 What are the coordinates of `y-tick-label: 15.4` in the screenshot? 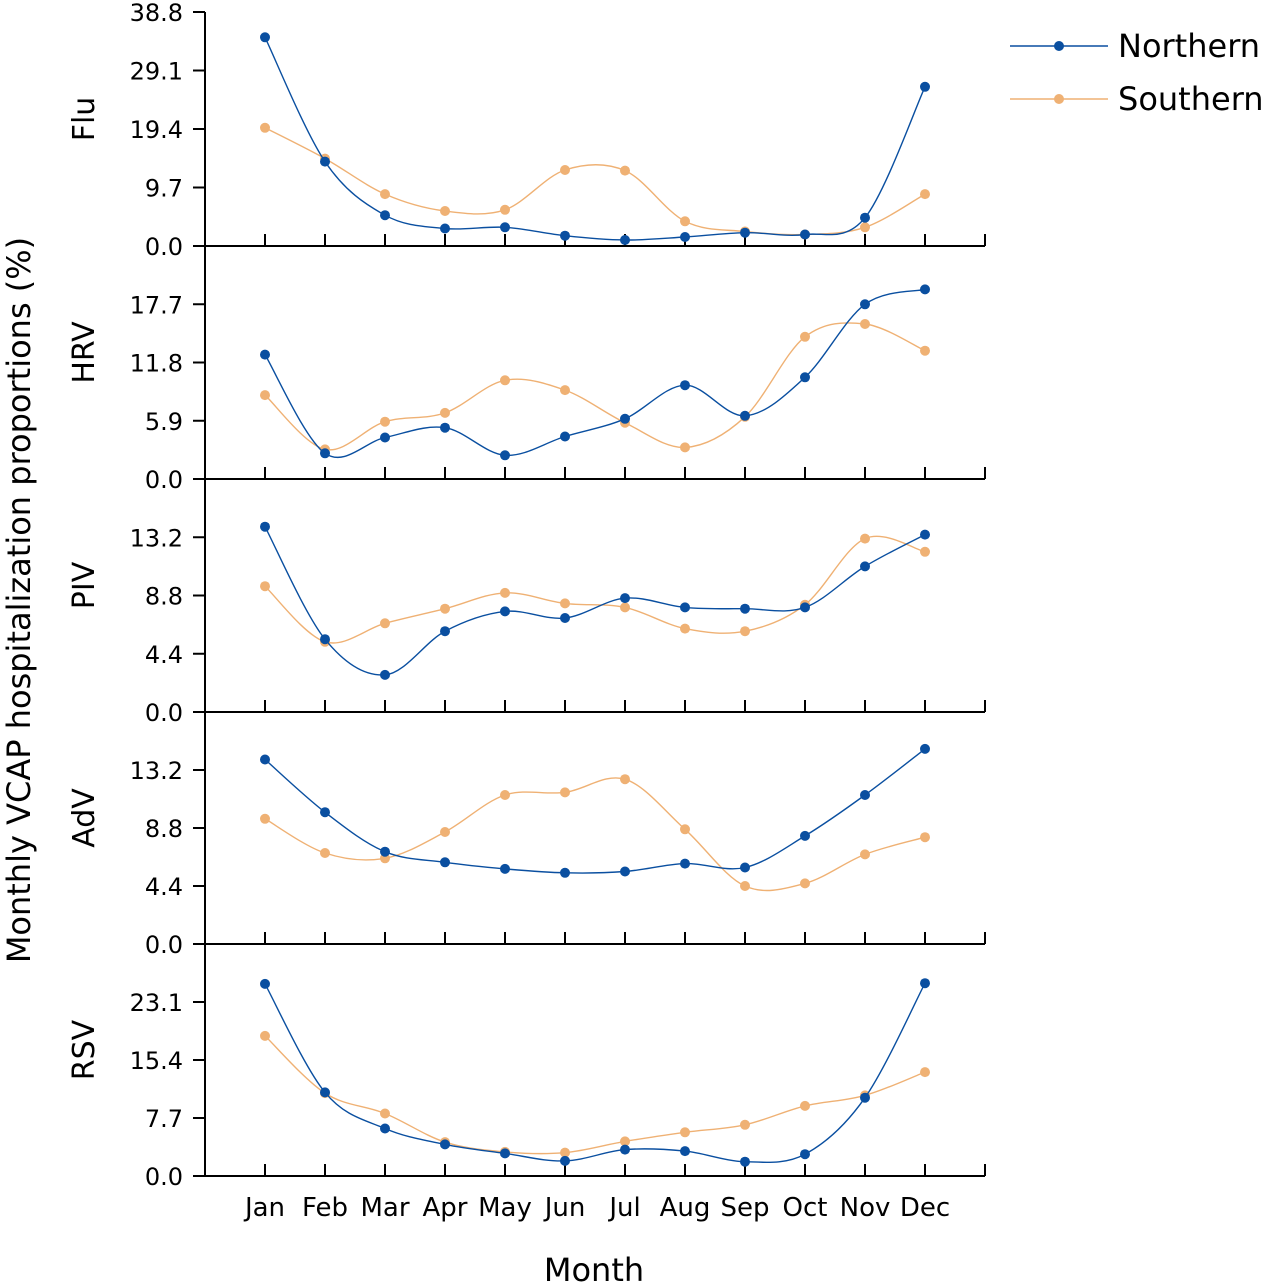 It's located at (156, 1061).